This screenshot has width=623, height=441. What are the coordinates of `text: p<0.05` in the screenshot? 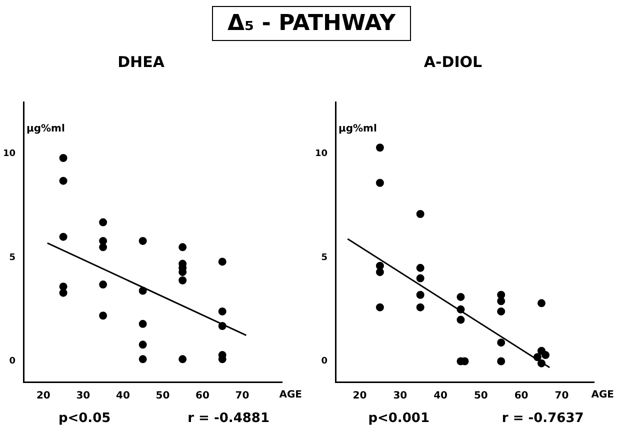 It's located at (84, 418).